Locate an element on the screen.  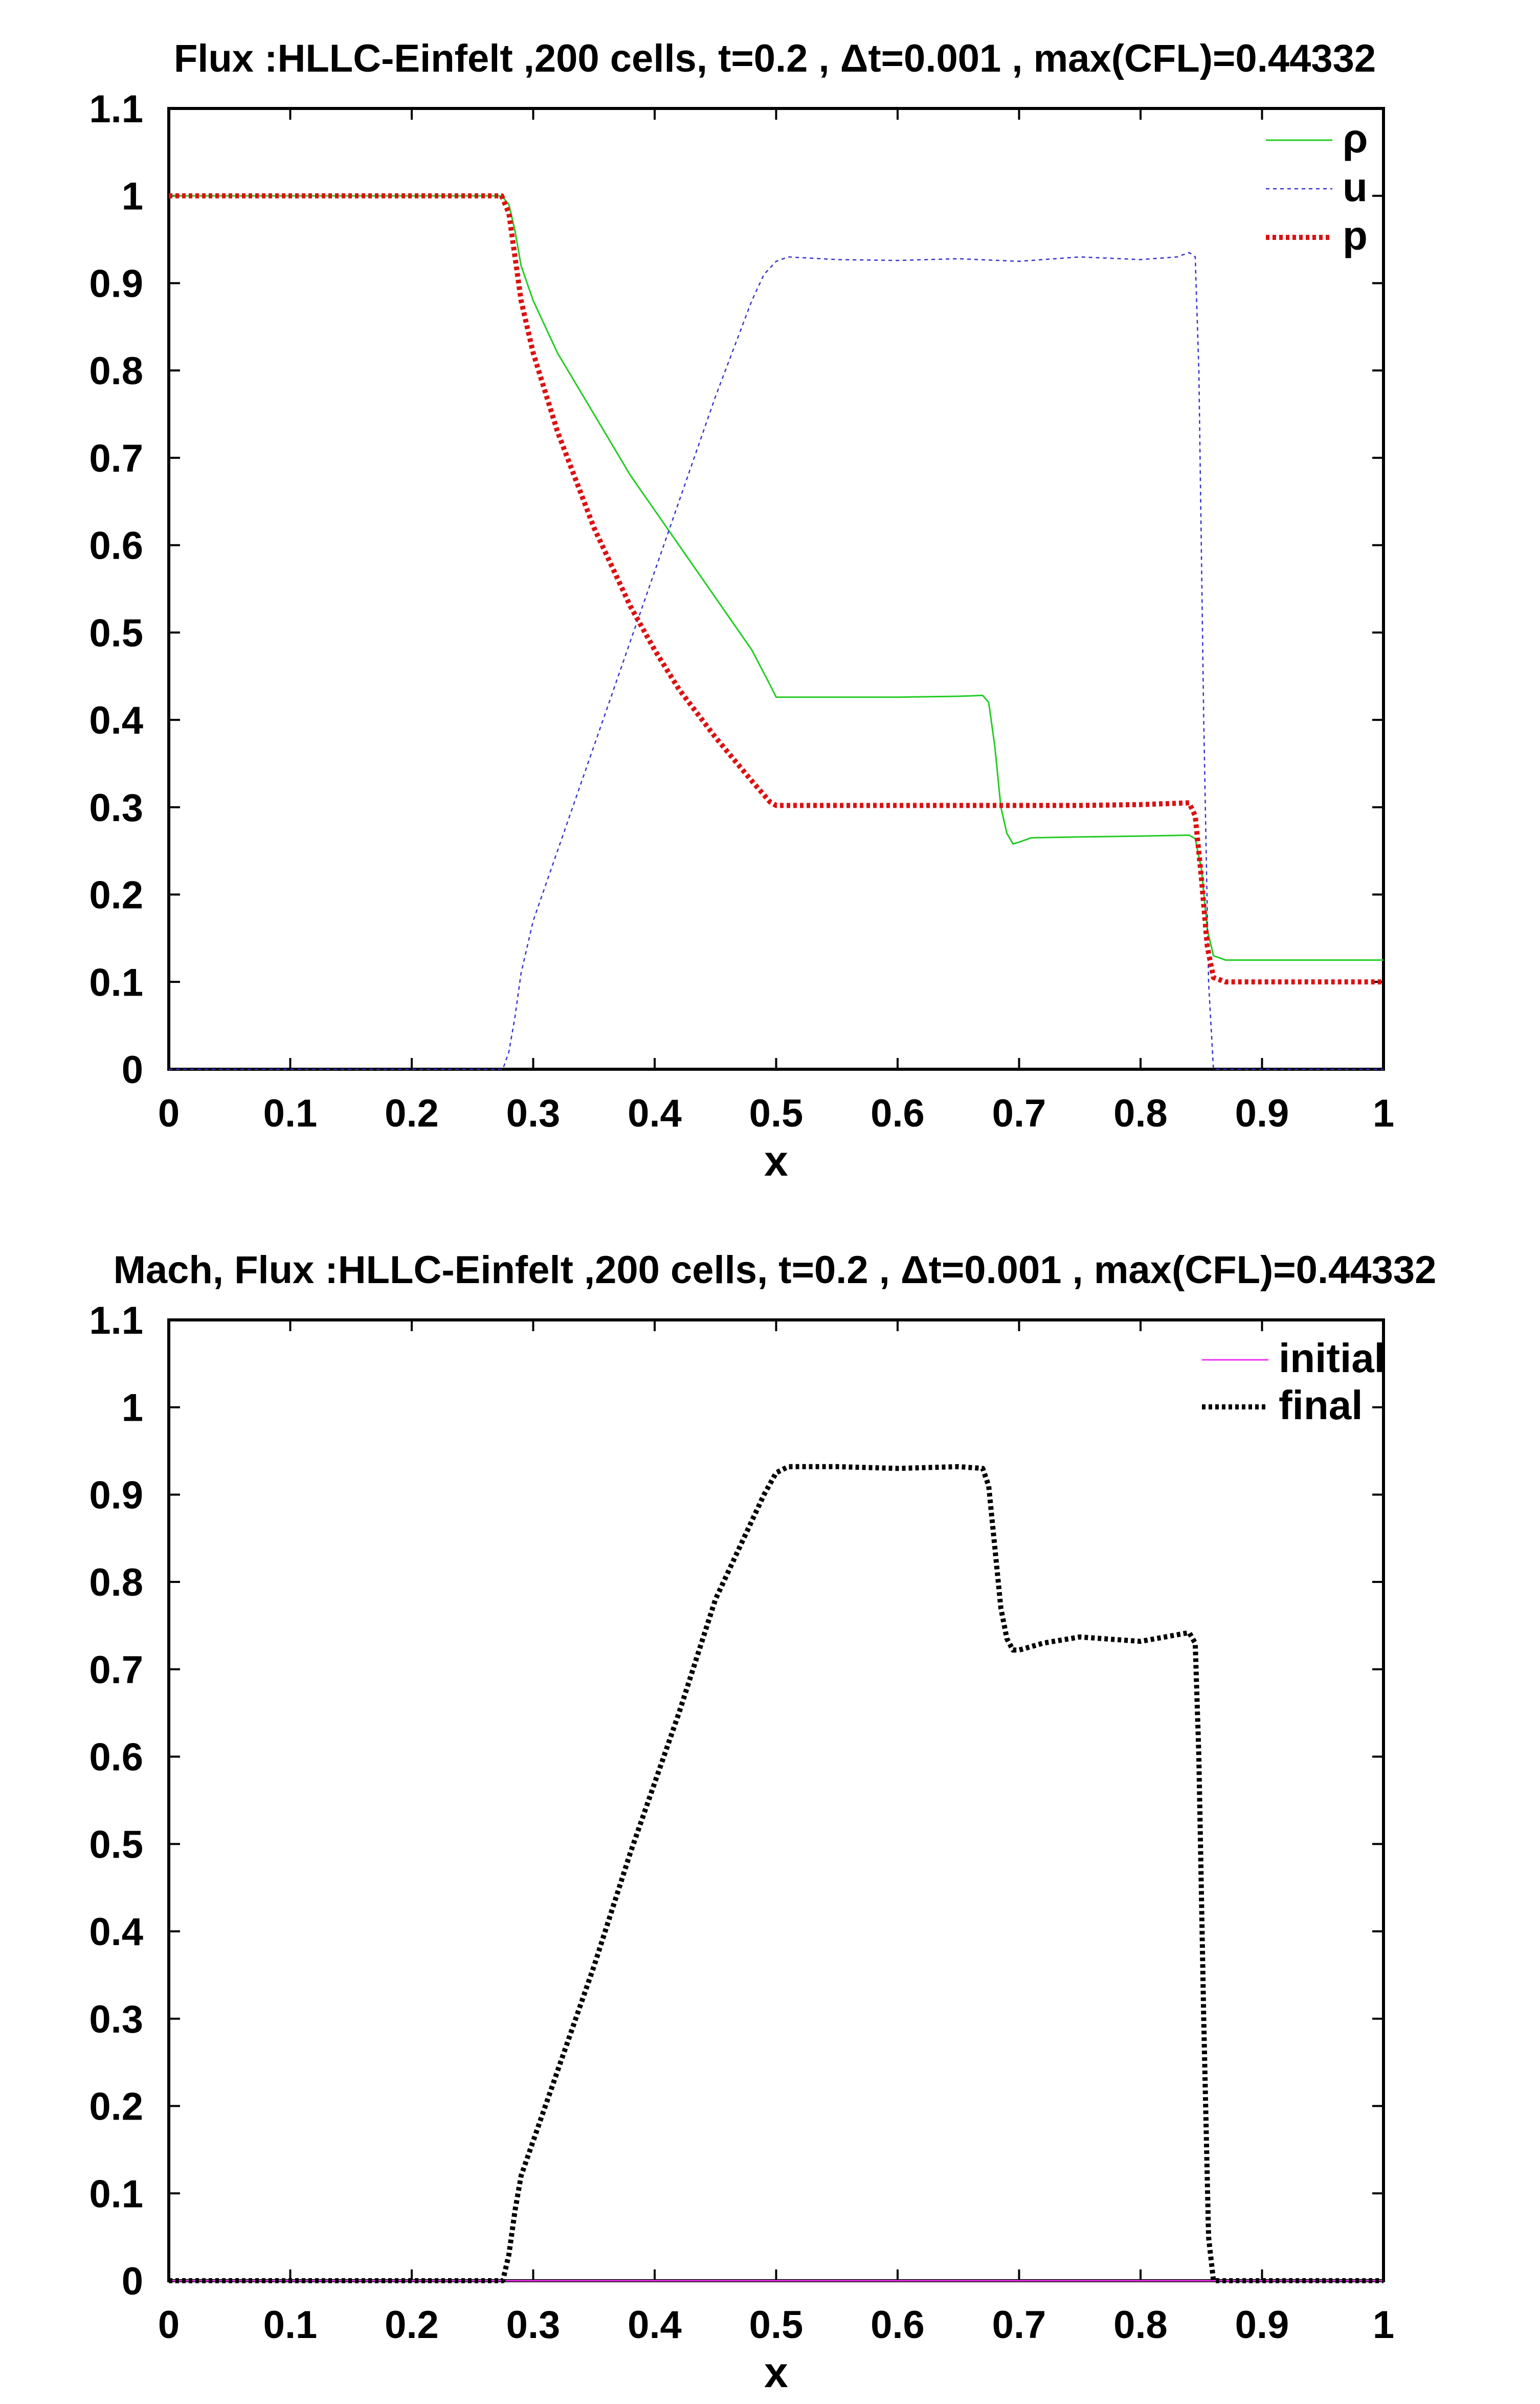
legend-label-1-0: initial is located at coordinates (1332, 1358).